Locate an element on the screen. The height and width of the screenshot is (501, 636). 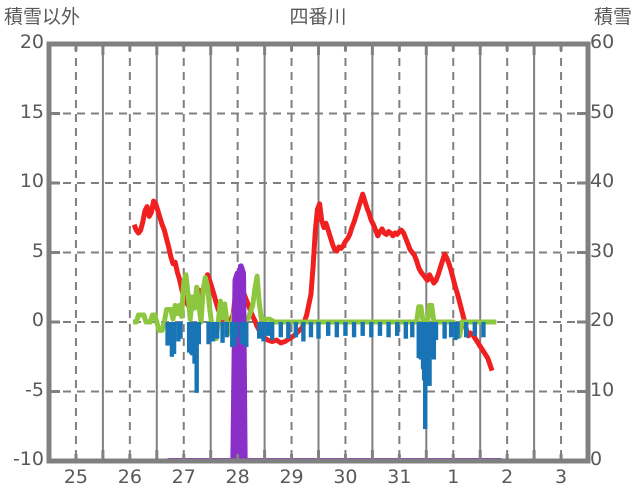
y-right-tick-label: 60 is located at coordinates (602, 42).